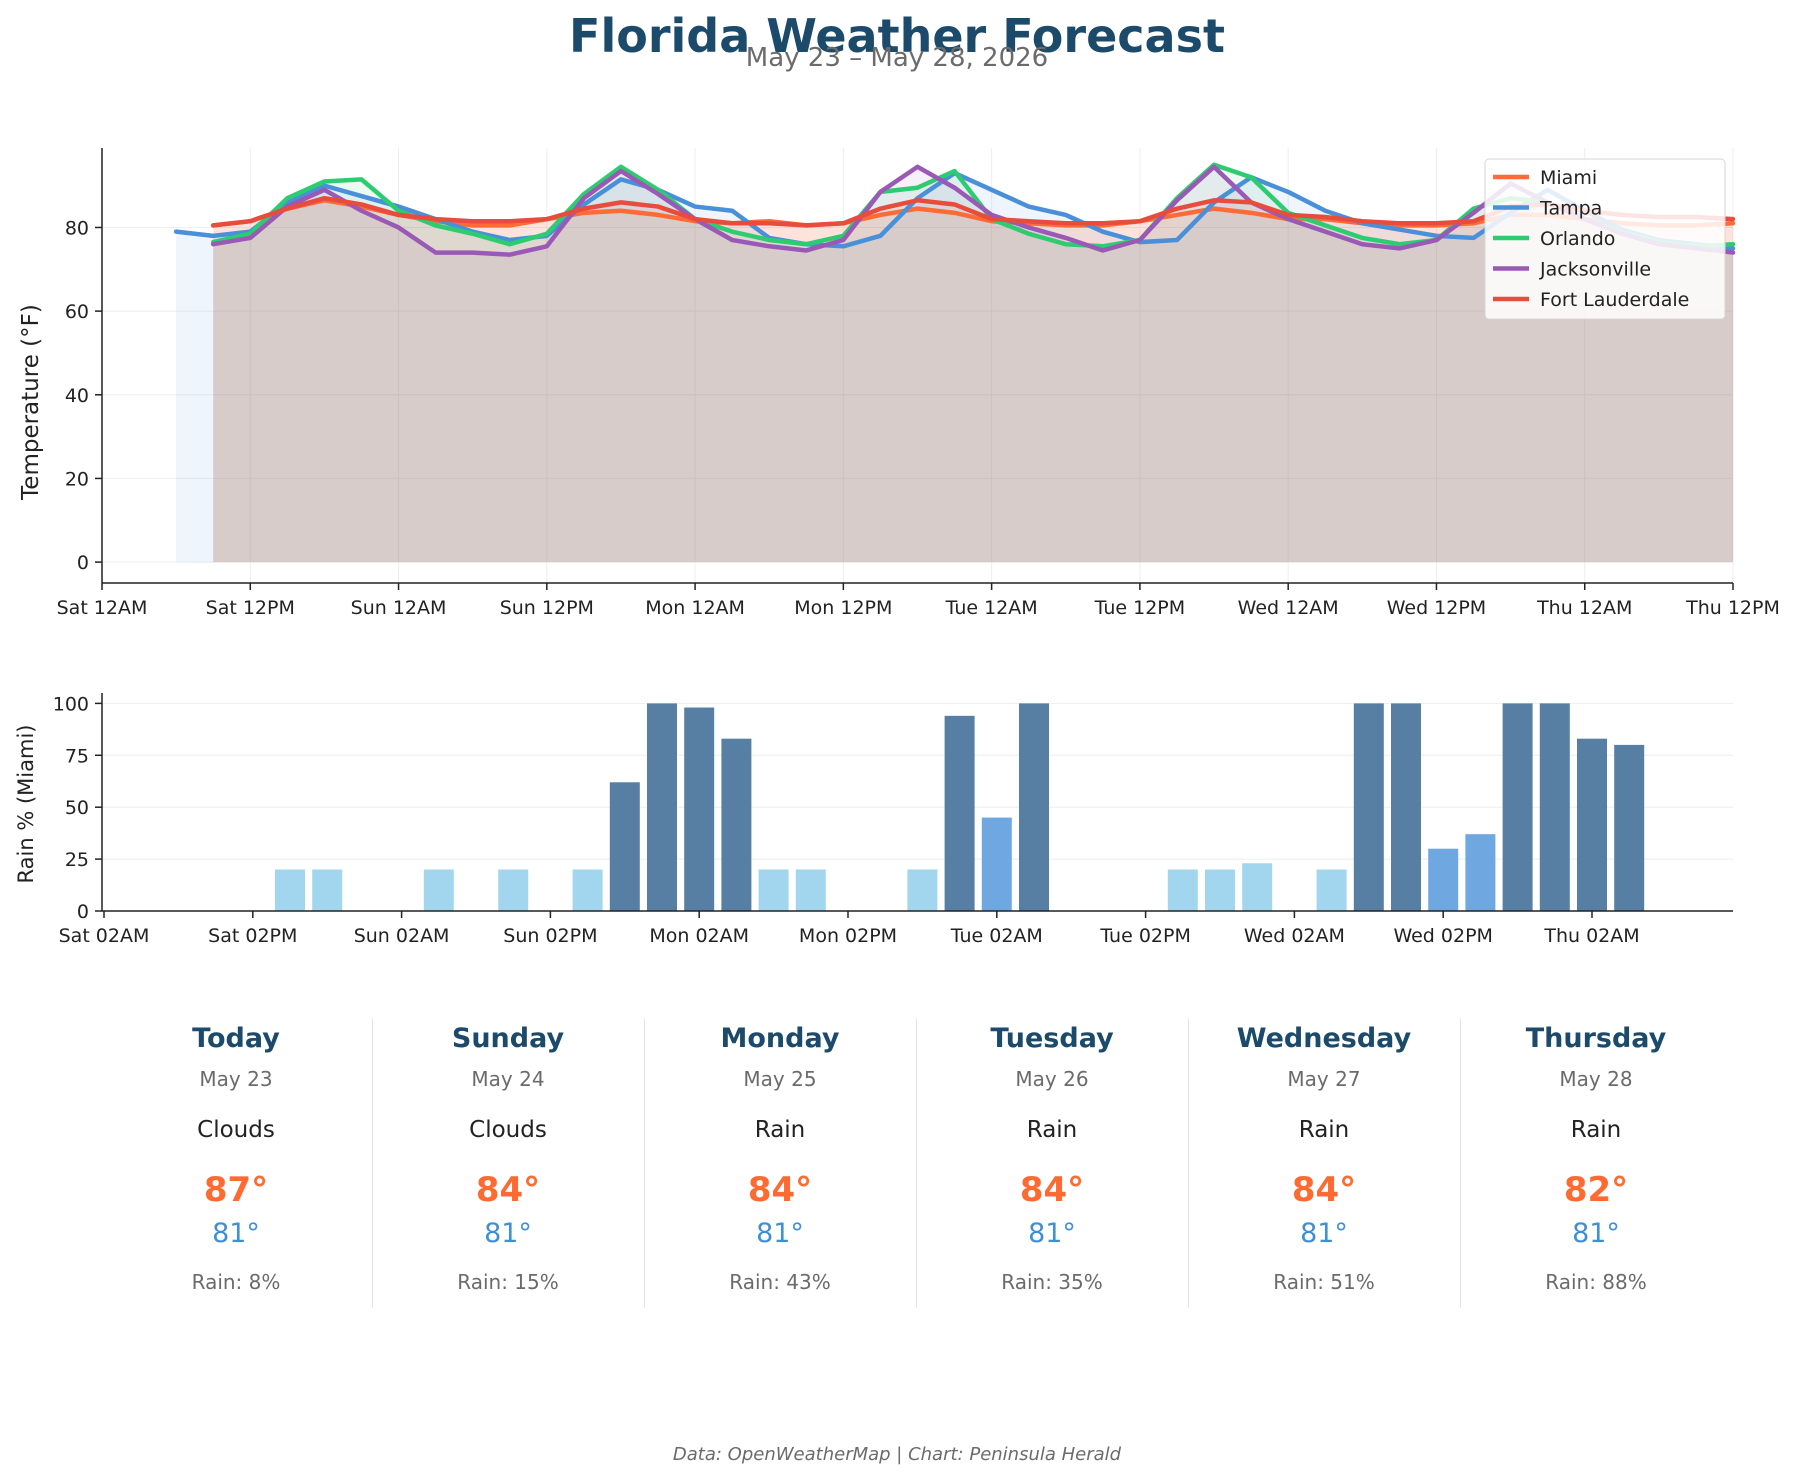  I want to click on day-rain-chance: Rain: 88%, so click(1596, 1282).